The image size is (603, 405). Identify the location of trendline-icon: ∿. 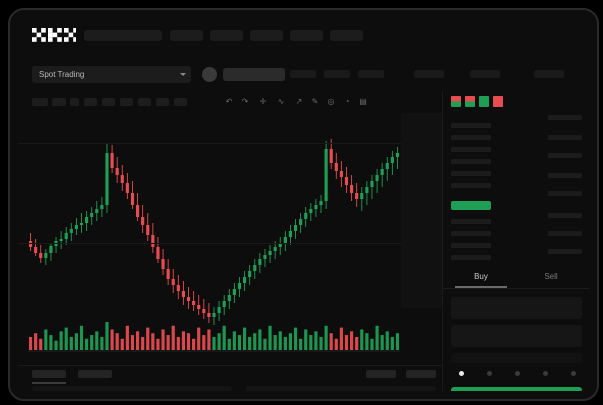
(281, 101).